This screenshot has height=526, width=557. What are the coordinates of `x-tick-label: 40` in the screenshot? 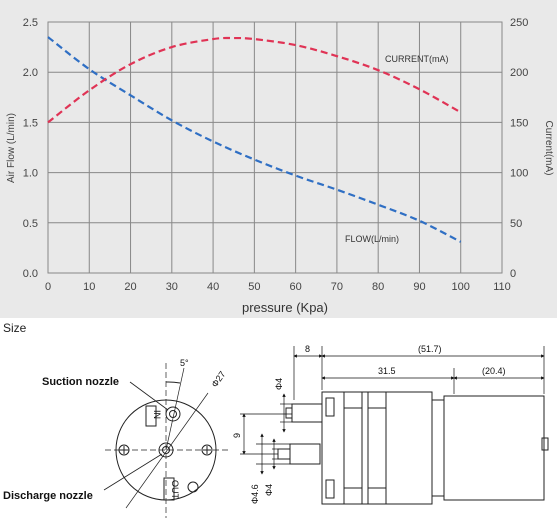 It's located at (213, 287).